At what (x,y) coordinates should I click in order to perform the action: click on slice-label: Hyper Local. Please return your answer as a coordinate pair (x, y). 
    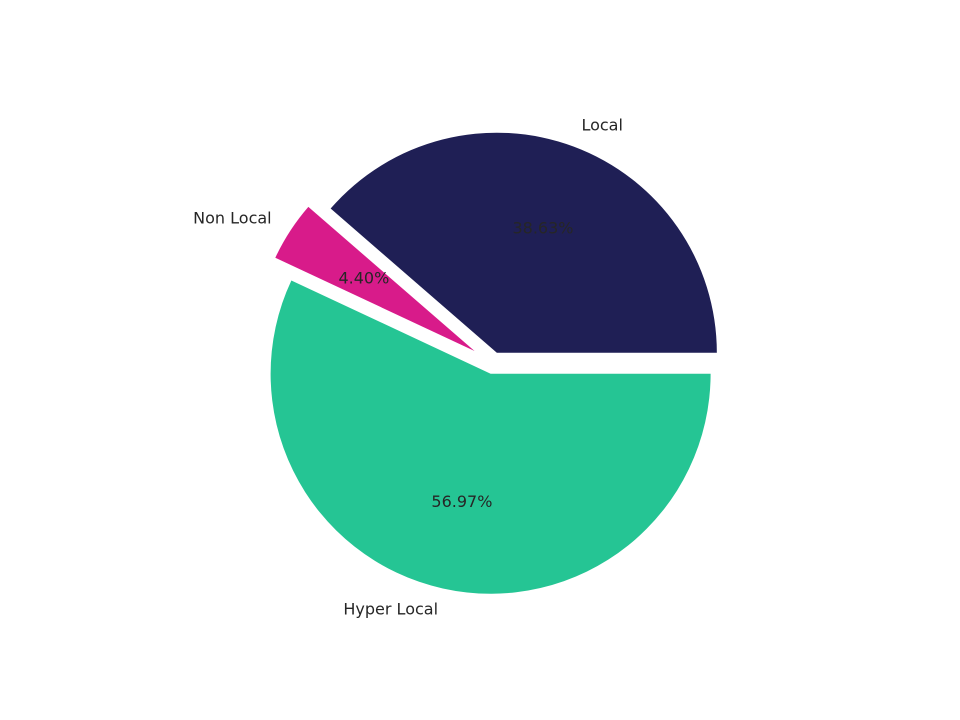
    Looking at the image, I should click on (390, 608).